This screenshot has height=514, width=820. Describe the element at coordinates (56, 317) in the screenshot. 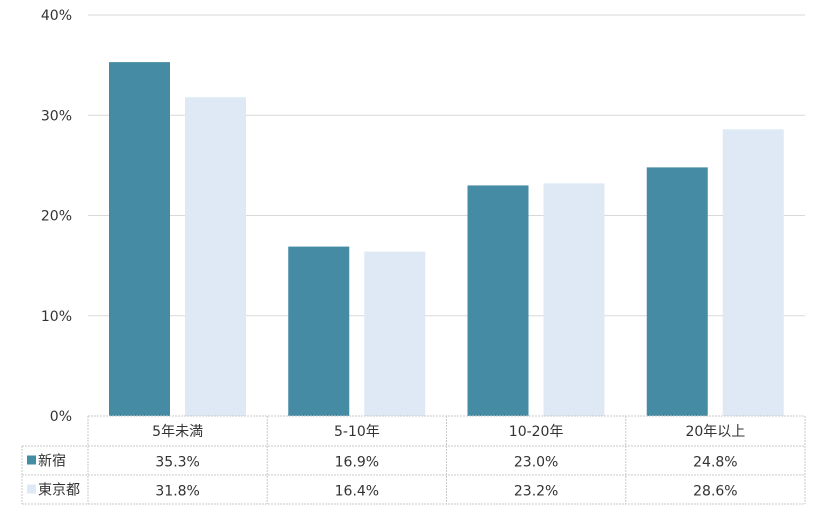

I see `y-tick-label: 10%` at that location.